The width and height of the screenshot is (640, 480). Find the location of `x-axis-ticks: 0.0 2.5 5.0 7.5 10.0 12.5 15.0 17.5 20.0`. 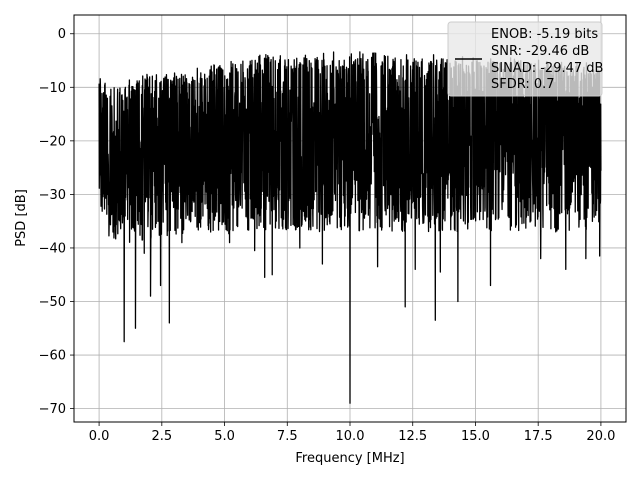

x-axis-ticks: 0.0 2.5 5.0 7.5 10.0 12.5 15.0 17.5 20.0 is located at coordinates (352, 433).